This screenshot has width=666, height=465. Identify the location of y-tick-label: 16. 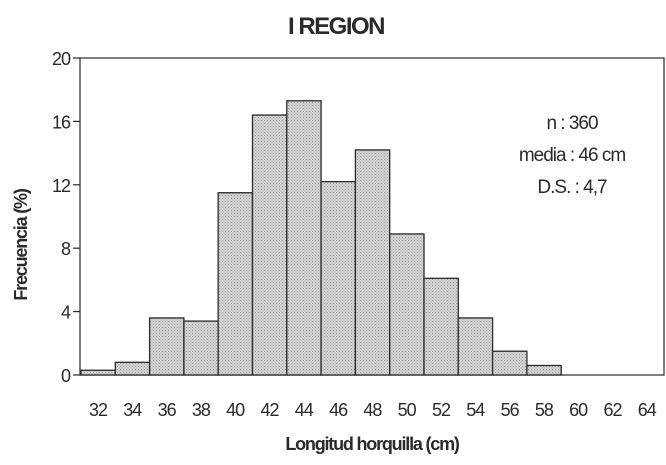
(61, 122).